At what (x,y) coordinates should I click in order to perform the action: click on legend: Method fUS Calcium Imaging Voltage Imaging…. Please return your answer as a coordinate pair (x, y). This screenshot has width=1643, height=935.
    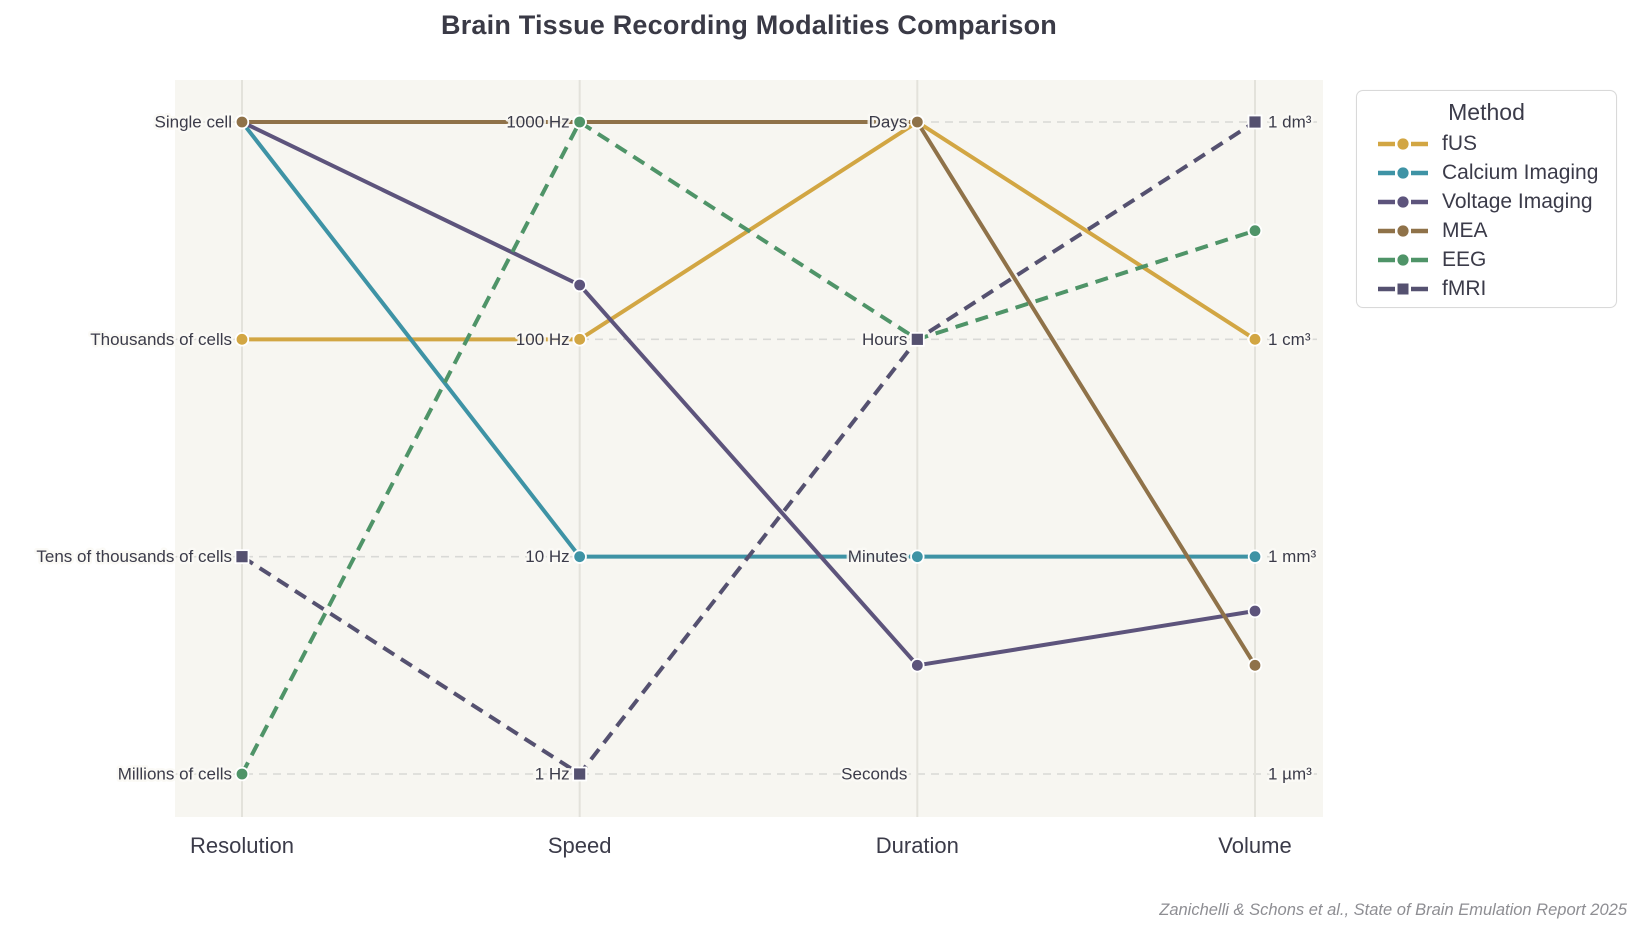
    Looking at the image, I should click on (1486, 199).